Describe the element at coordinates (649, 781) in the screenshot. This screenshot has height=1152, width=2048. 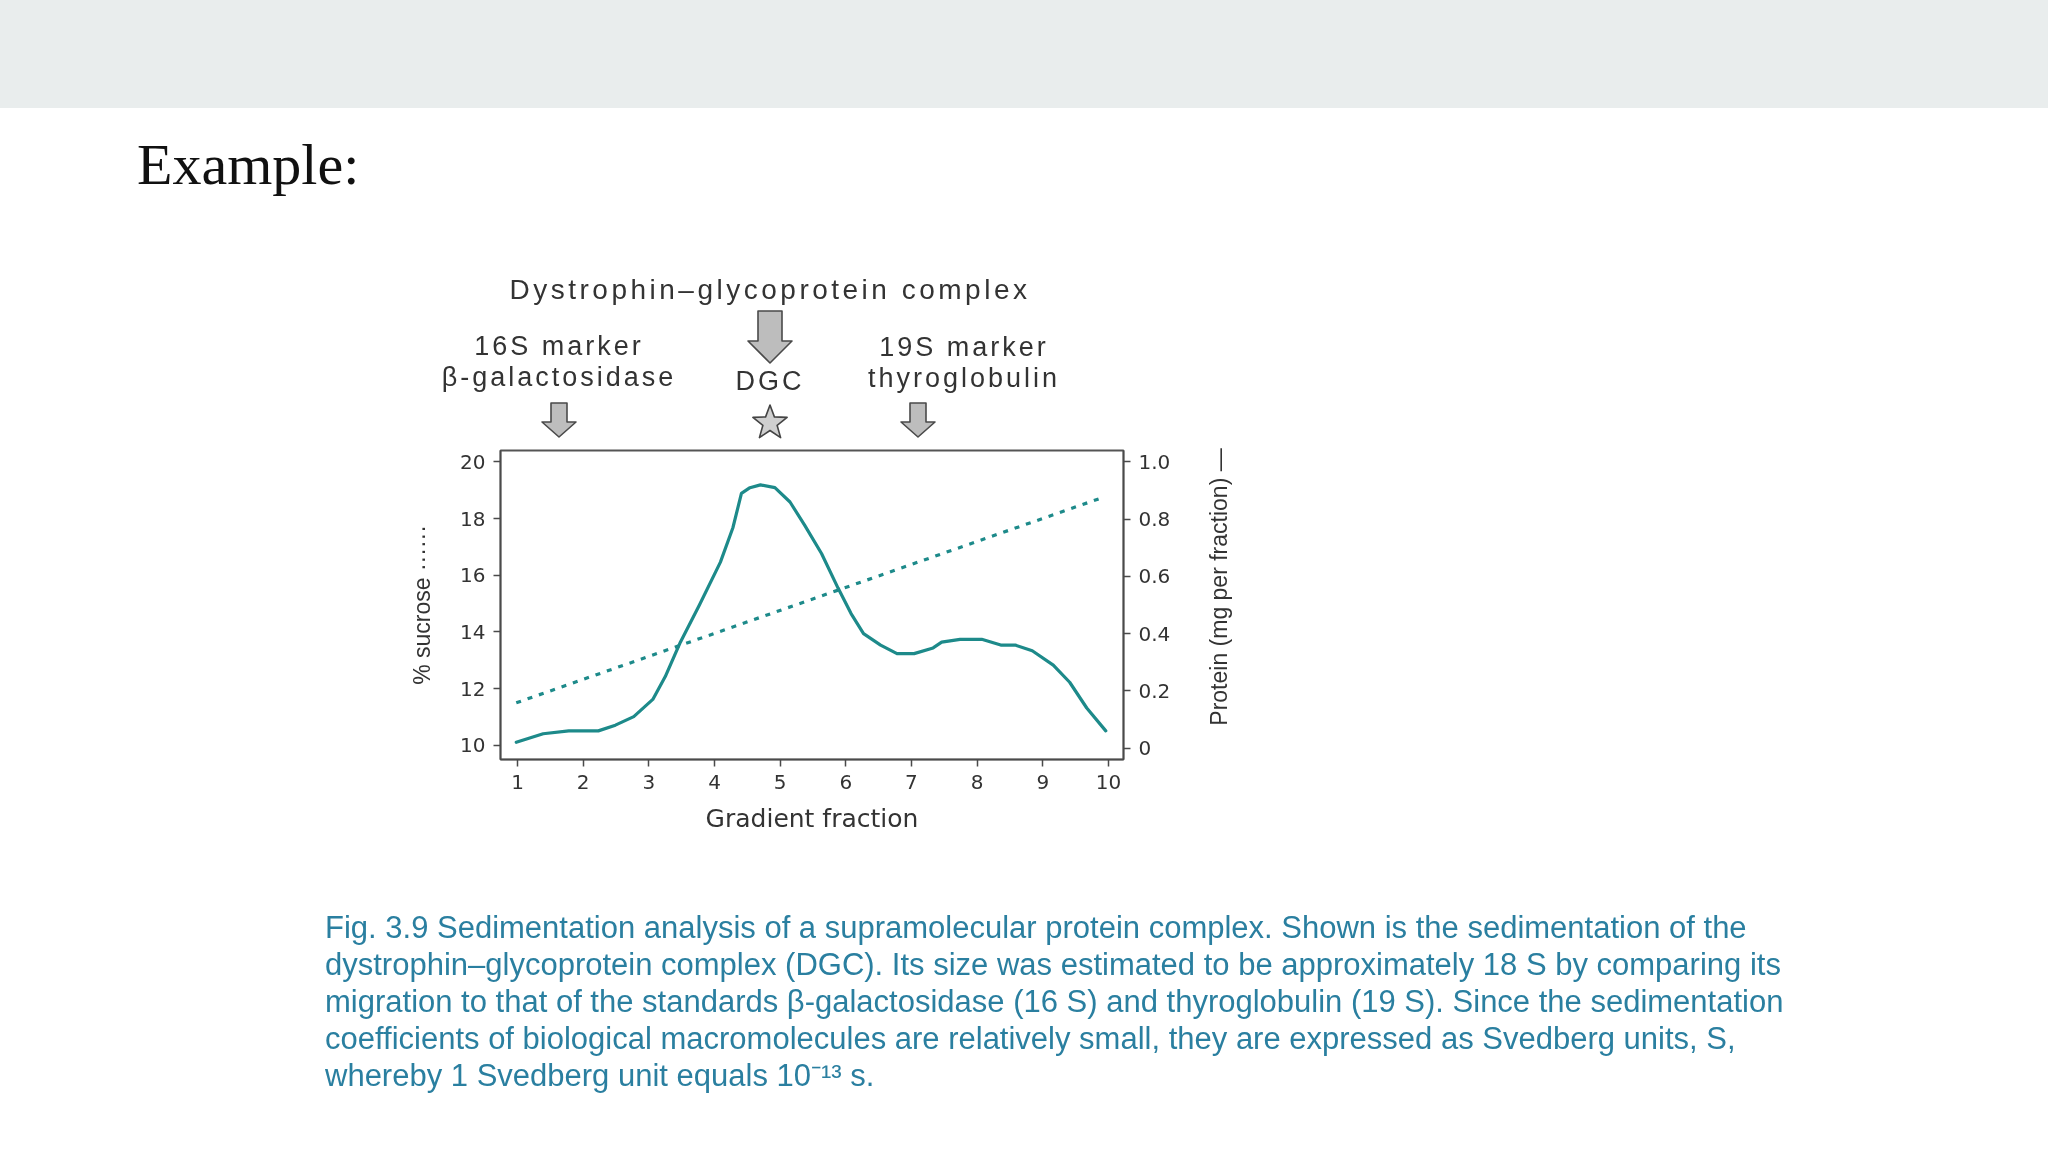
I see `x-tick-label: 3` at that location.